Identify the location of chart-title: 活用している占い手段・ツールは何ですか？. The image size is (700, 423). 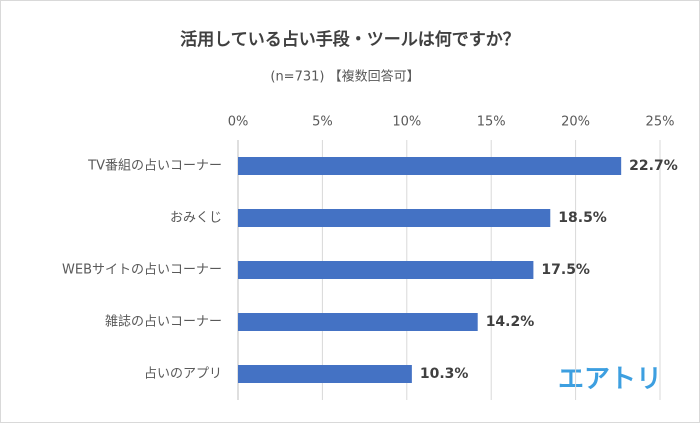
(350, 39).